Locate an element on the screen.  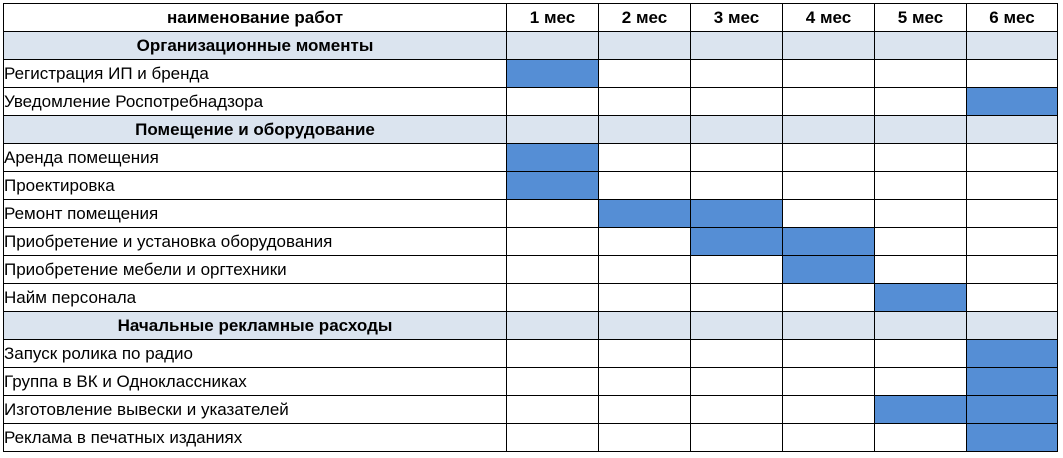
task-name: Реклама в печатных изданиях is located at coordinates (255, 437).